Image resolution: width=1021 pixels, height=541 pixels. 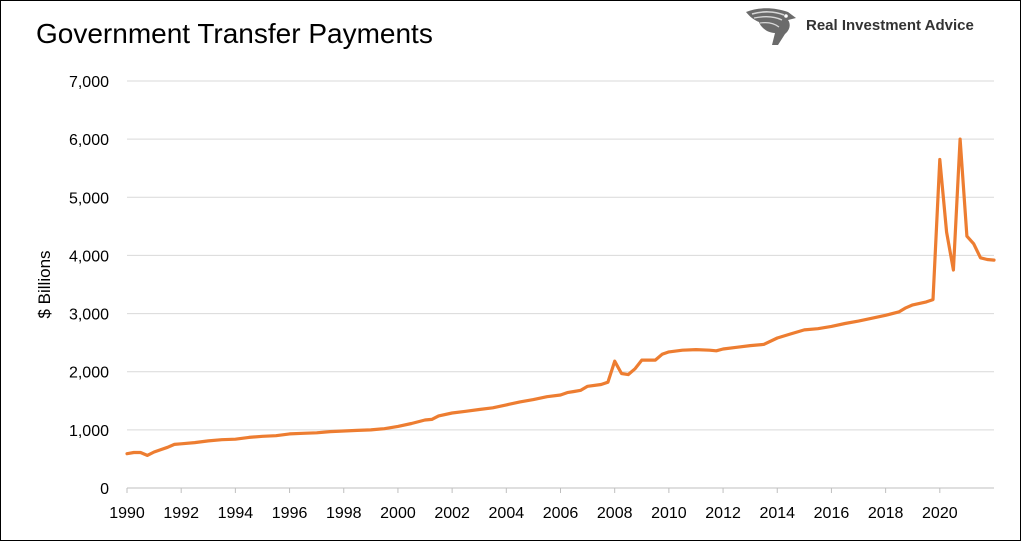 What do you see at coordinates (832, 513) in the screenshot?
I see `x-tick-label: 2016` at bounding box center [832, 513].